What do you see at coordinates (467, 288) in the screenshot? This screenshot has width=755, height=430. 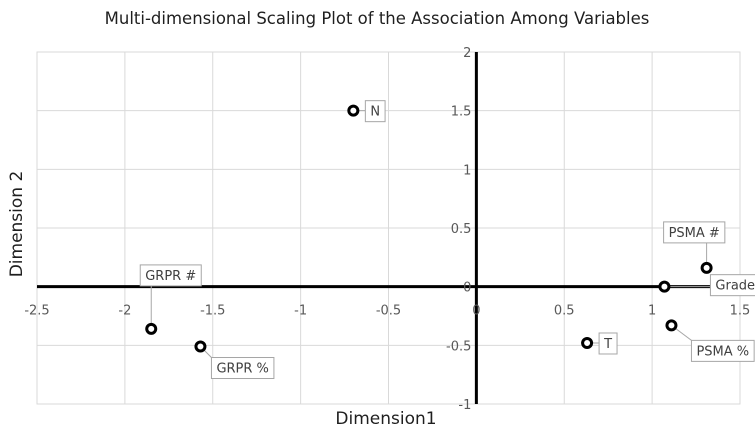 I see `y-tick-label: 0` at bounding box center [467, 288].